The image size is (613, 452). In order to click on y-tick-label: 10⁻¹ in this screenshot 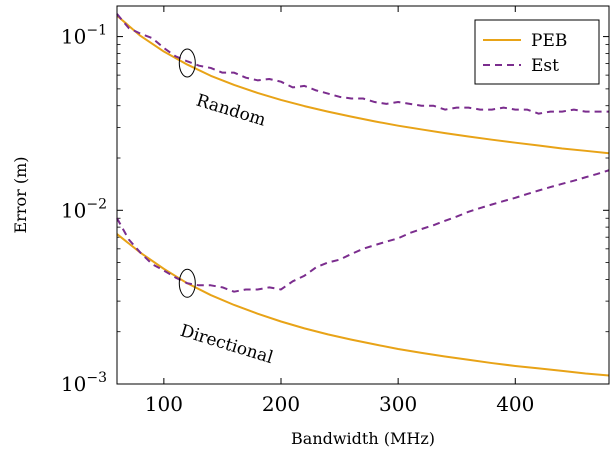, I will do `click(84, 36)`.